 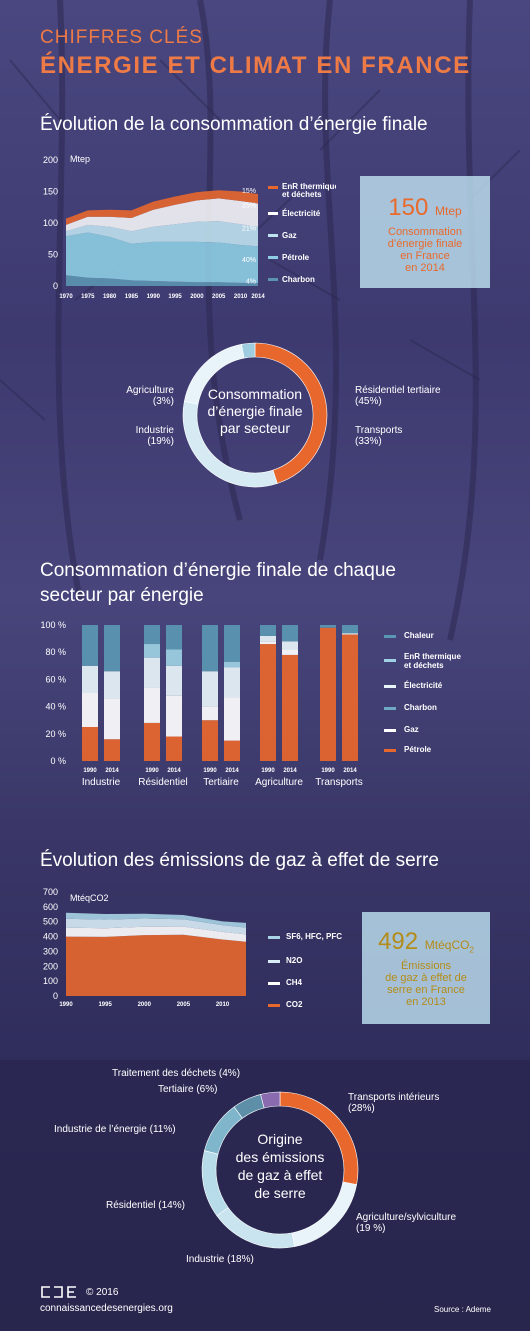 I want to click on y-tick-label: 20 %, so click(x=55, y=734).